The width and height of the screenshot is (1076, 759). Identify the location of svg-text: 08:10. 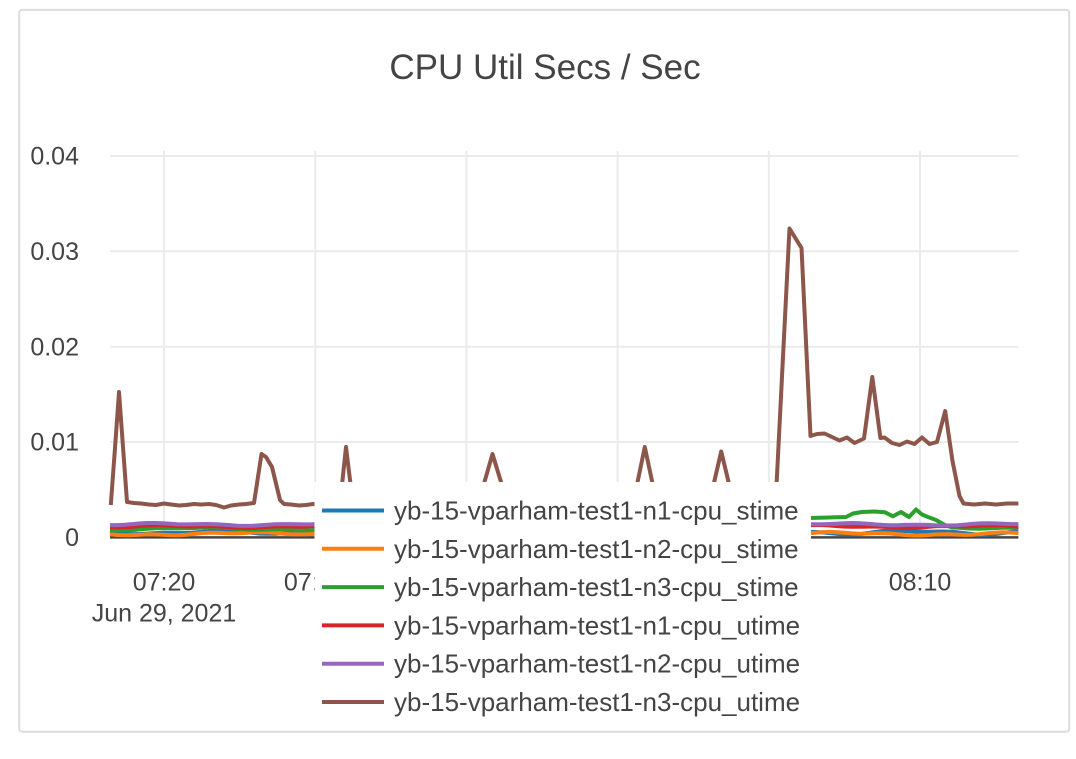
(920, 583).